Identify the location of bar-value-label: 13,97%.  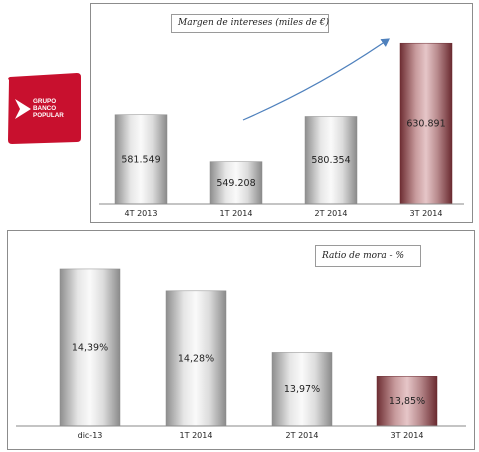
(302, 389).